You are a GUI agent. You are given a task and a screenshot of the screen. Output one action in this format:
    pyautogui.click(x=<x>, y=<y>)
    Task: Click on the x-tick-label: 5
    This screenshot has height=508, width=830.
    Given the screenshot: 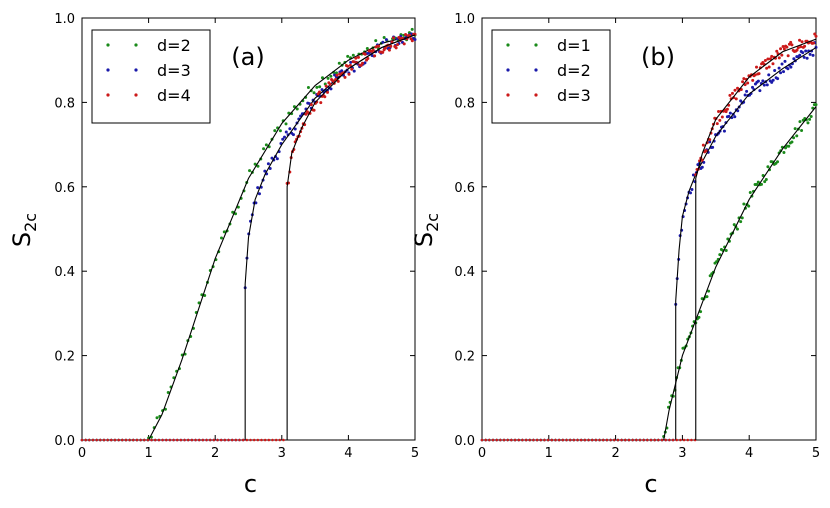 What is the action you would take?
    pyautogui.click(x=415, y=453)
    